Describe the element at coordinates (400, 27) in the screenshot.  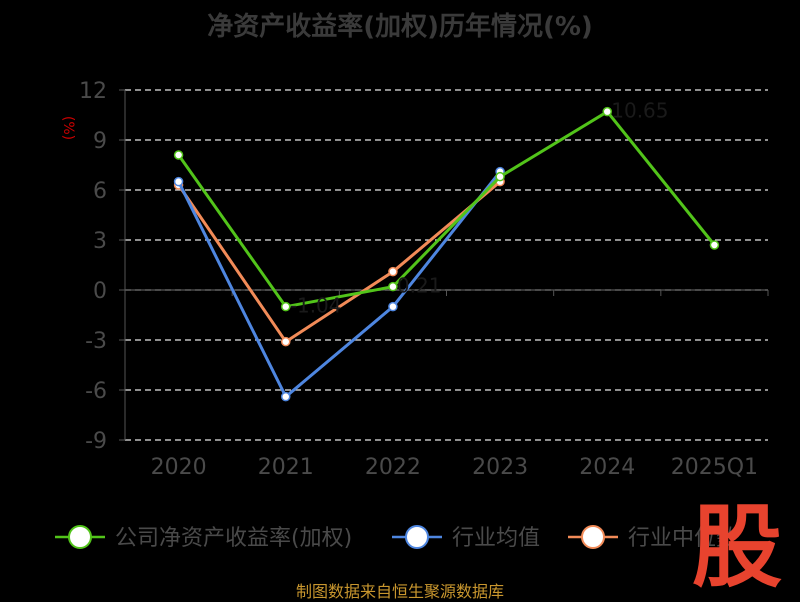
I see `chart-title: 净资产收益率(加权)历年情况(%)` at that location.